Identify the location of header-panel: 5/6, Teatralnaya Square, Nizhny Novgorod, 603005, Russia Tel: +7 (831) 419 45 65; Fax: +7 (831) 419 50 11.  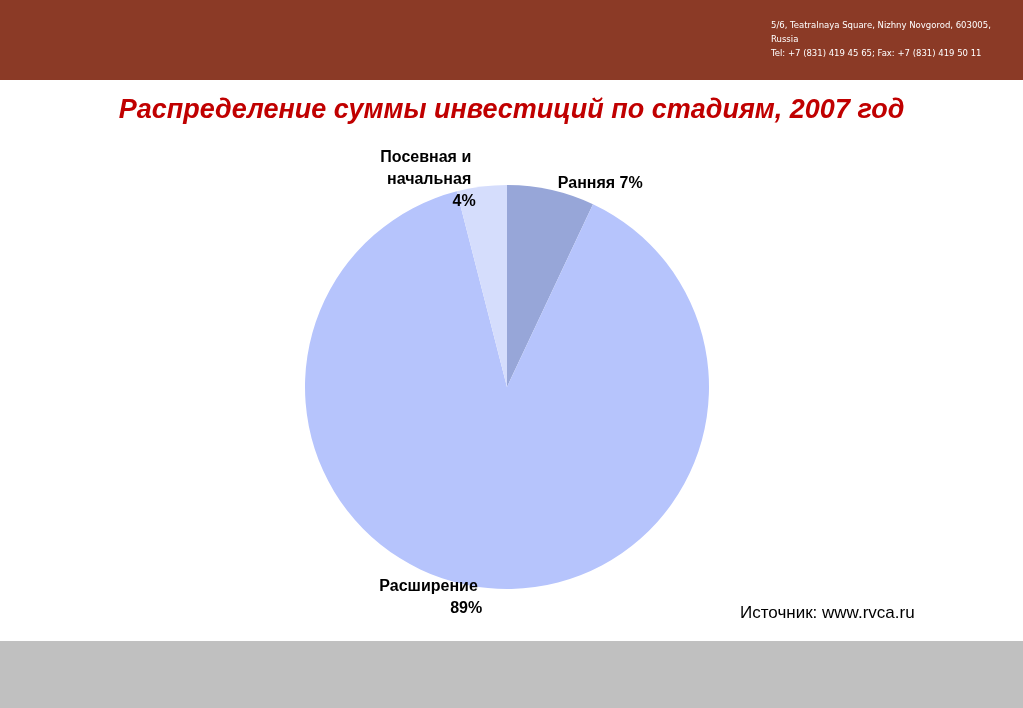
(511, 40).